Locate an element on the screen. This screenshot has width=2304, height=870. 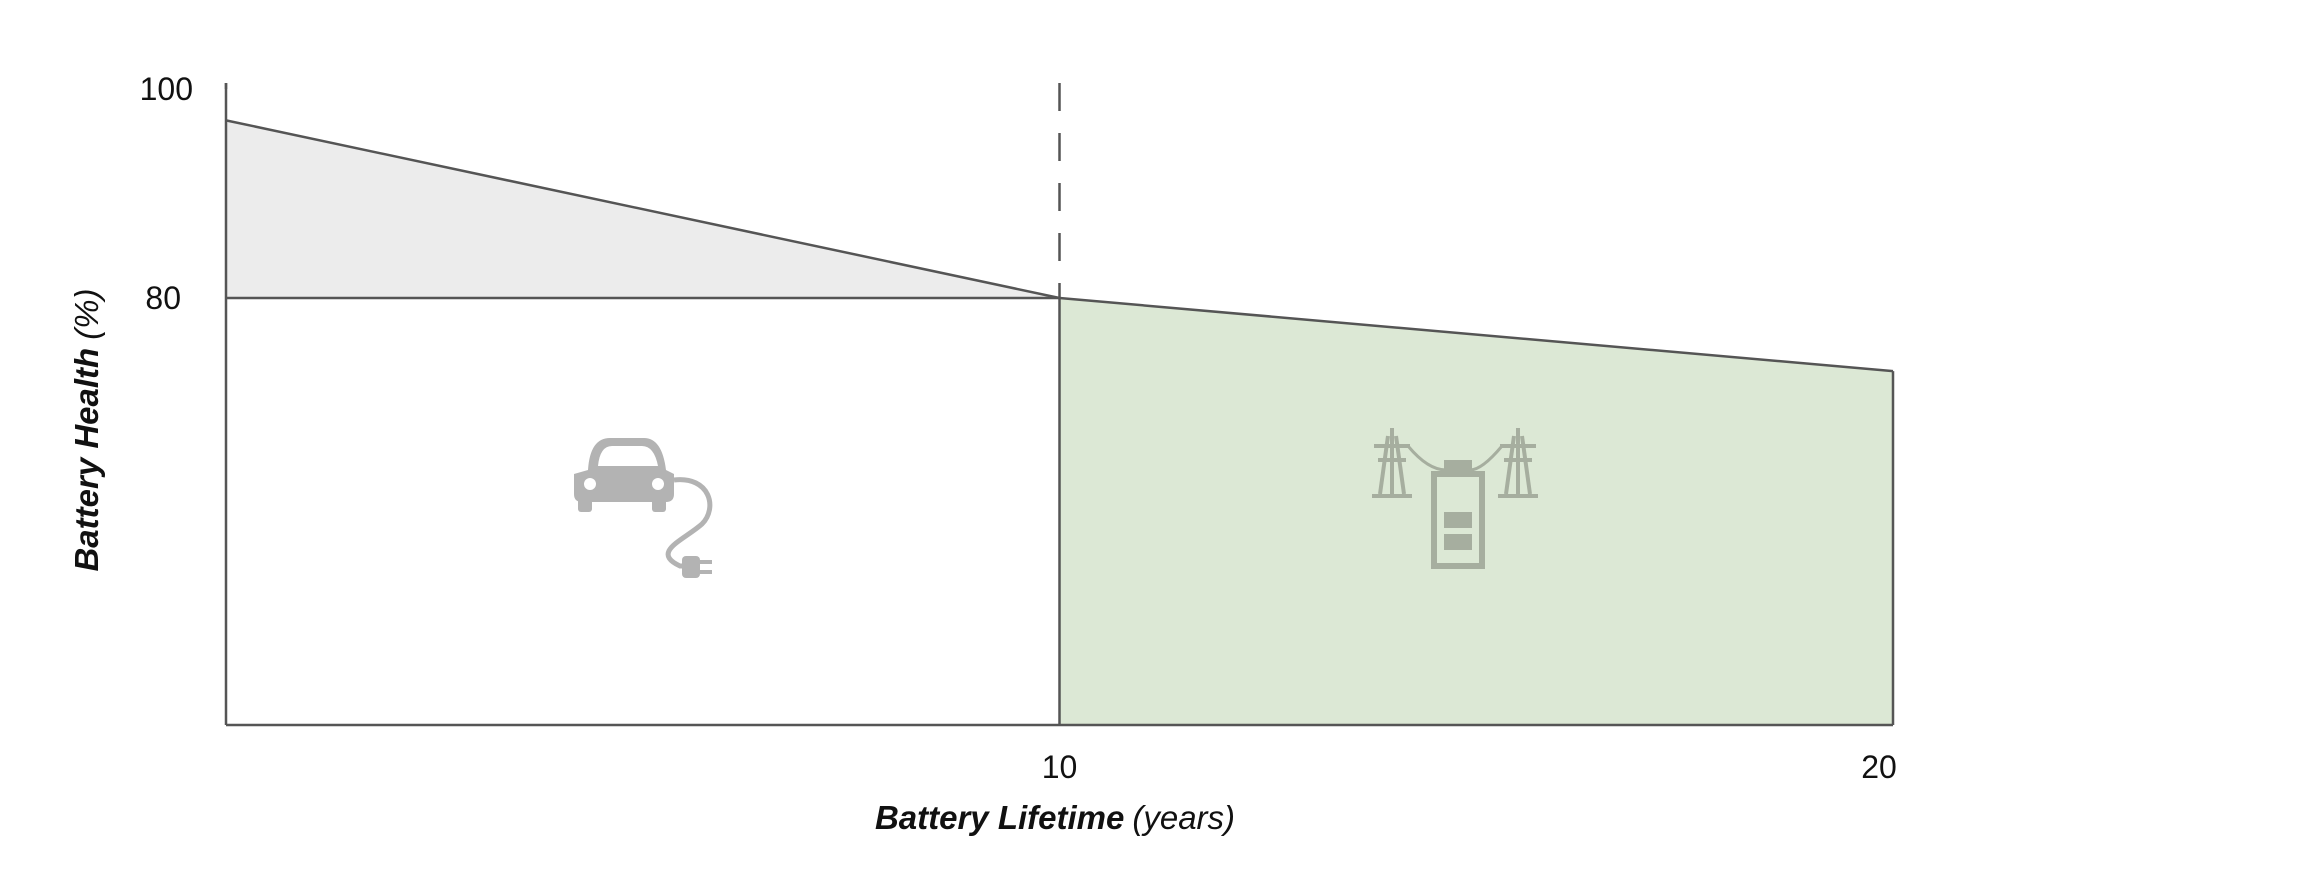
x-axis-title: Battery Lifetime (years) is located at coordinates (1055, 817).